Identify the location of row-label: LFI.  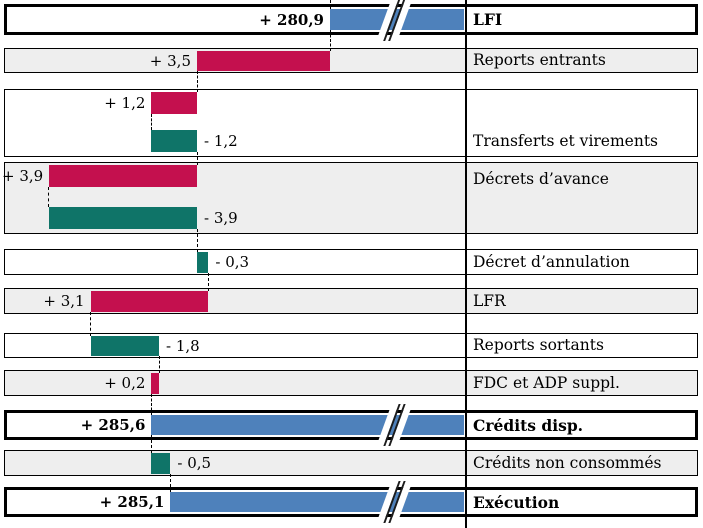
(488, 19).